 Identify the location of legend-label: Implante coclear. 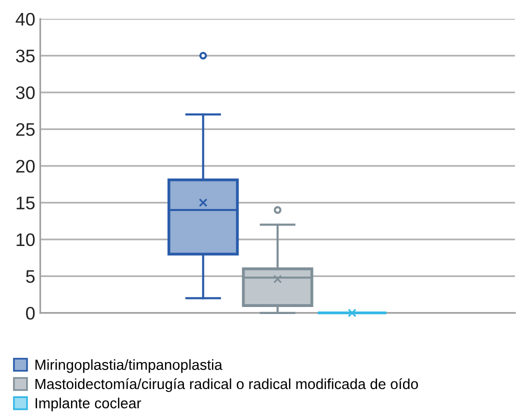
(89, 405).